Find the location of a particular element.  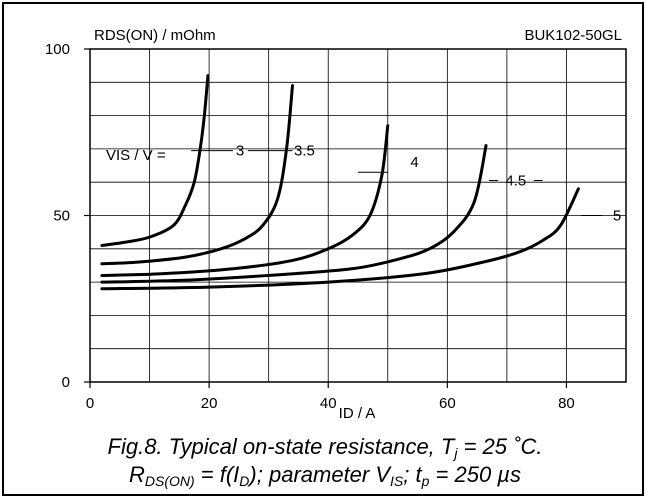

caption-subscript: p is located at coordinates (425, 481).